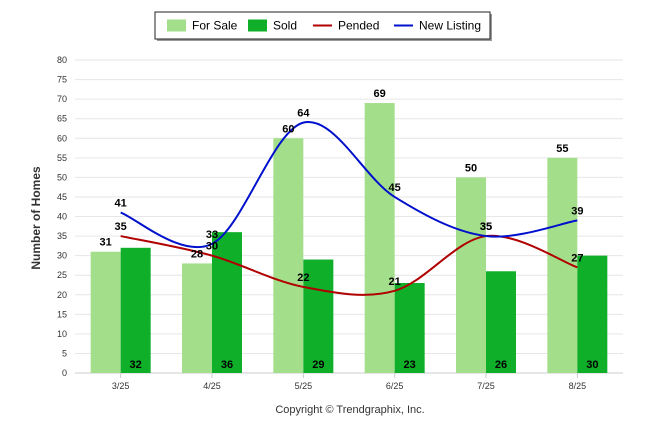 The height and width of the screenshot is (434, 646). What do you see at coordinates (121, 386) in the screenshot?
I see `x-tick-label: 3/25` at bounding box center [121, 386].